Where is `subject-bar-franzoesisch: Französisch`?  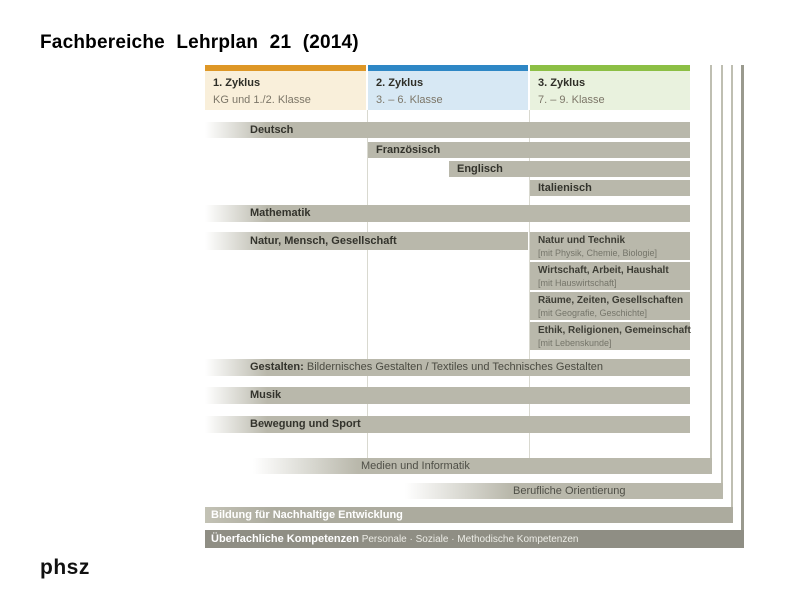 subject-bar-franzoesisch: Französisch is located at coordinates (529, 150).